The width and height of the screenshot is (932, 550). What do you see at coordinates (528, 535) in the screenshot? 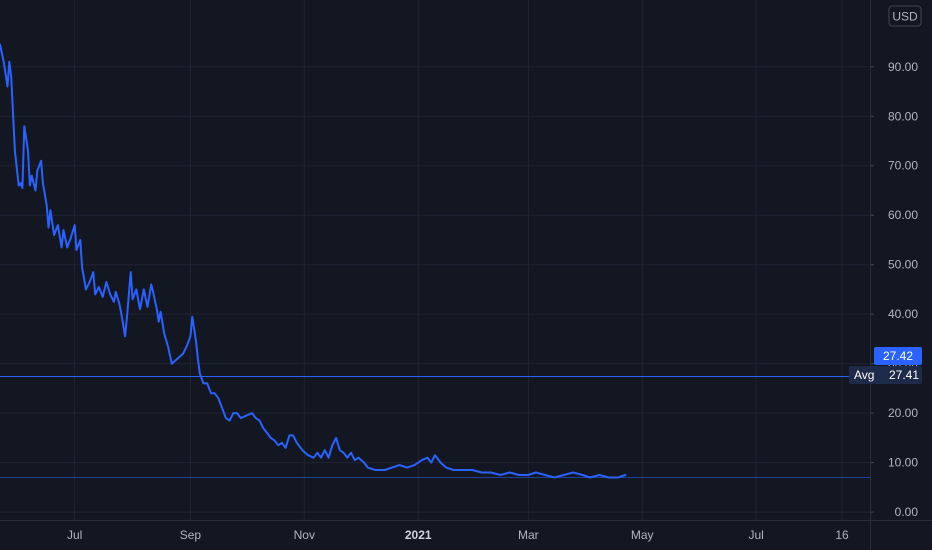
I see `x-tick-label: Mar` at bounding box center [528, 535].